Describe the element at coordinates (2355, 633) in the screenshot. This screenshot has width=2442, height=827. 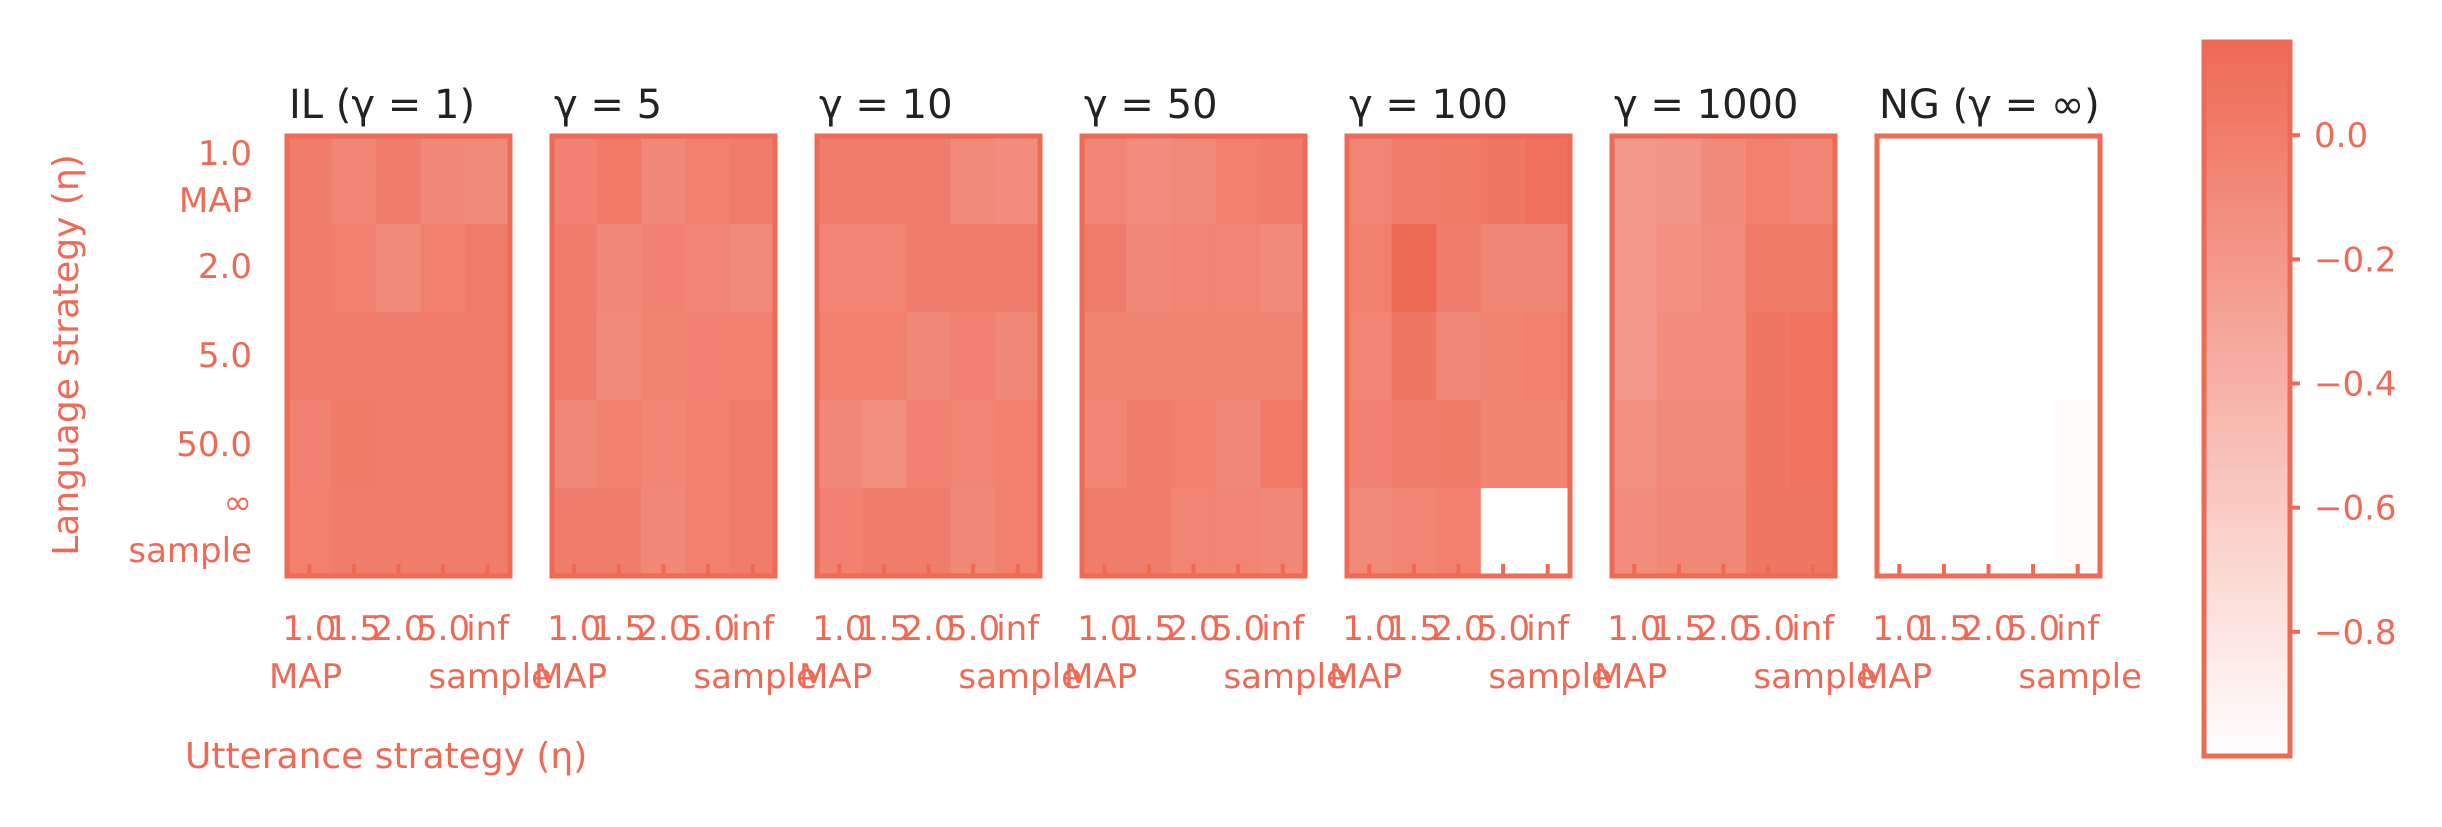
I see `colorbar-tick-label: −0.8` at that location.